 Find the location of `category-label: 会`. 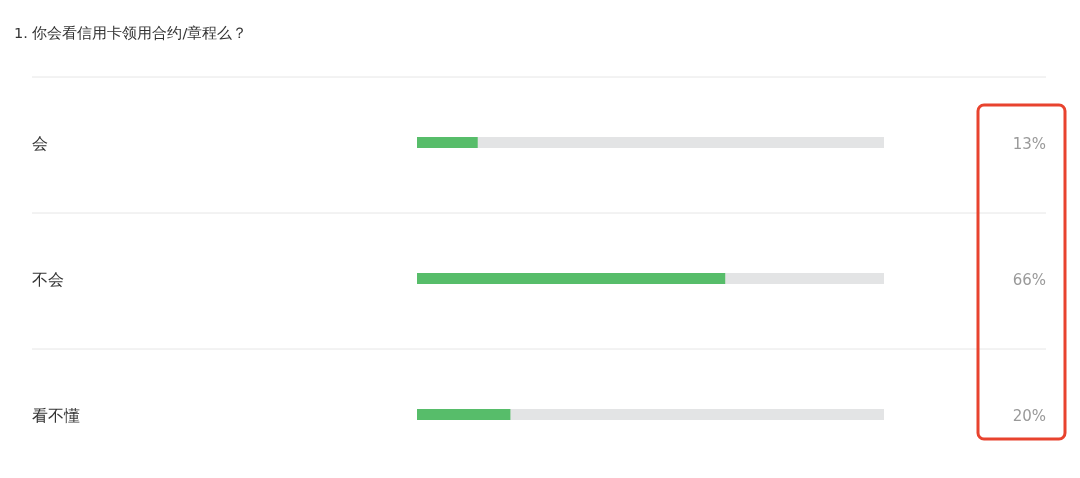

category-label: 会 is located at coordinates (40, 143).